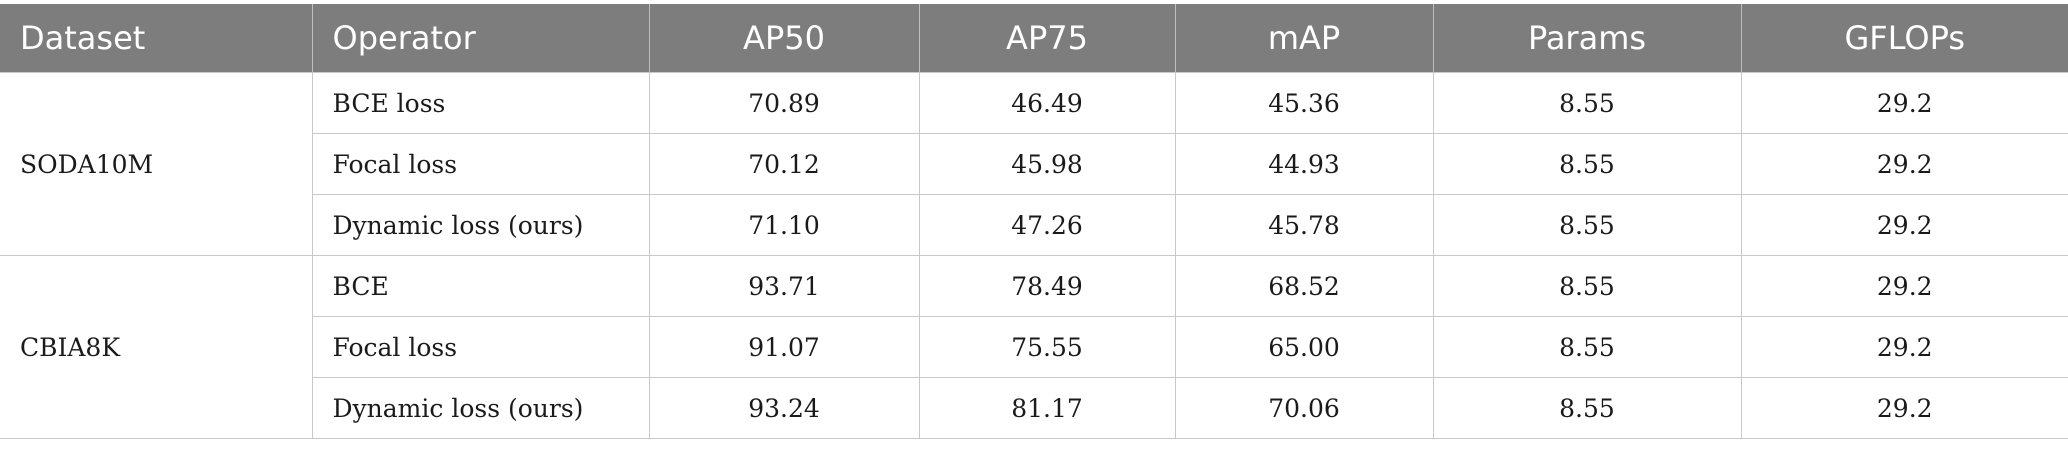  I want to click on header-ap50: AP50, so click(783, 38).